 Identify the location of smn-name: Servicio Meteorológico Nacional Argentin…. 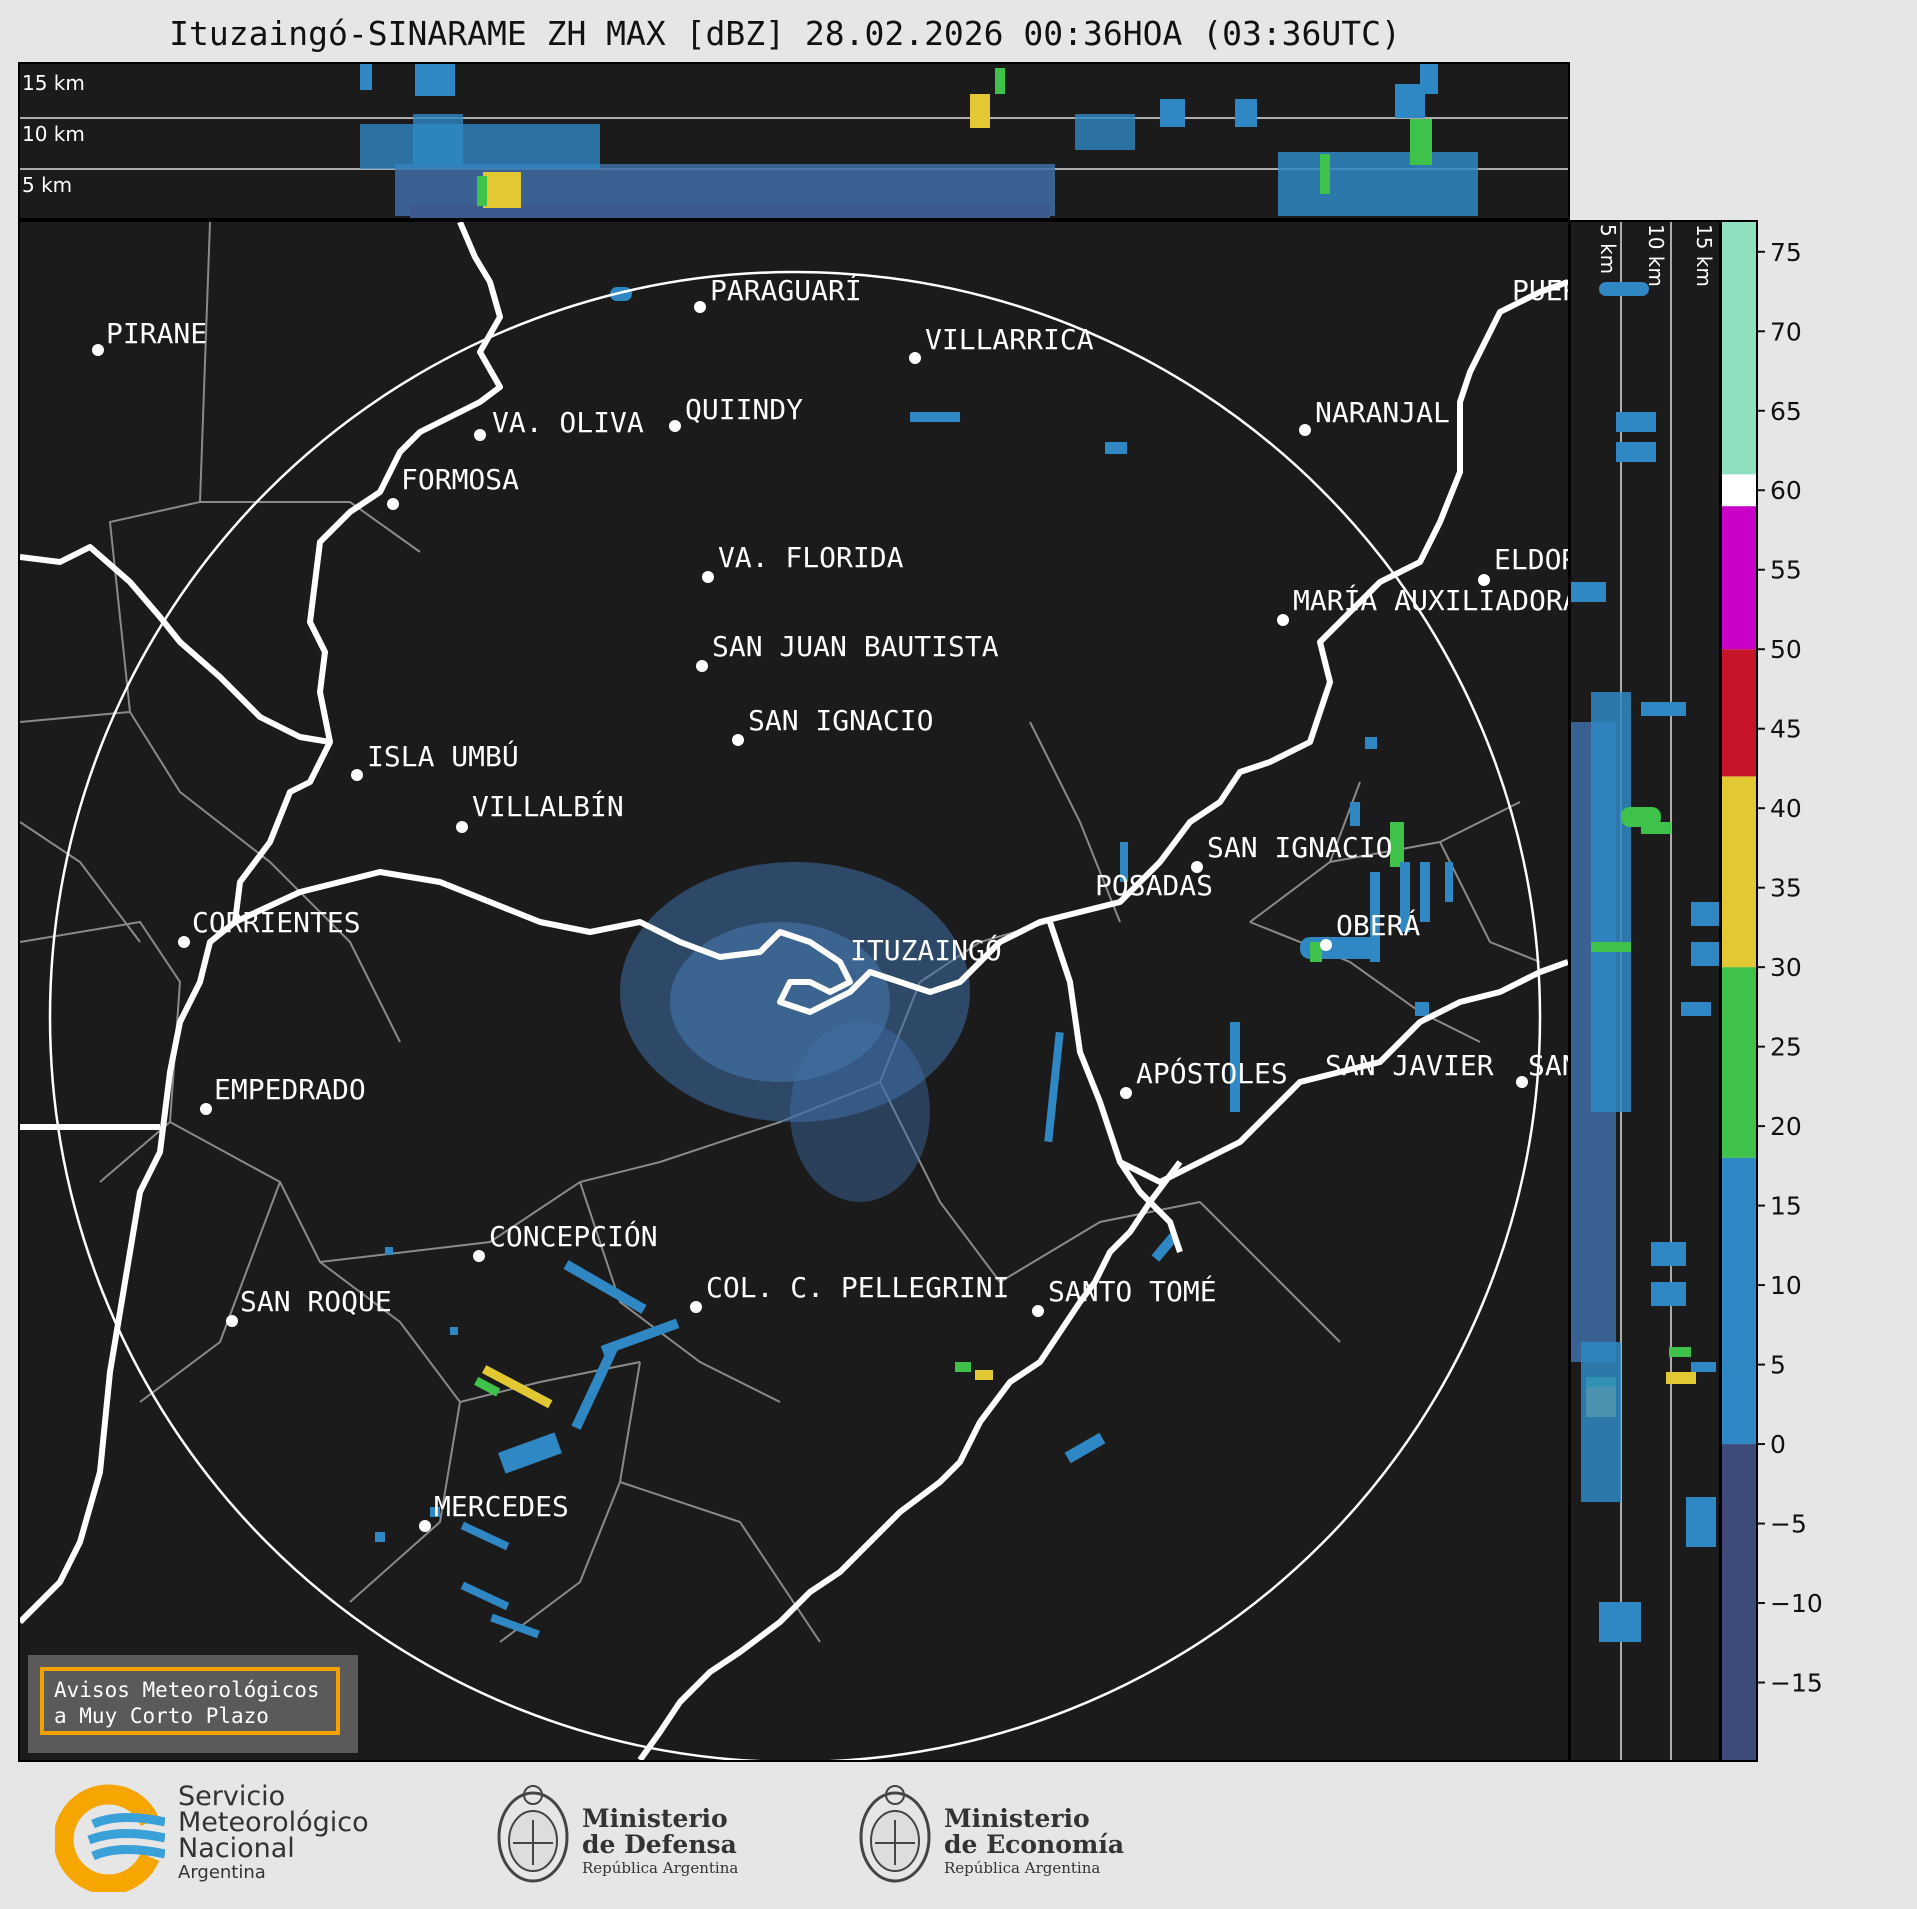
(273, 1832).